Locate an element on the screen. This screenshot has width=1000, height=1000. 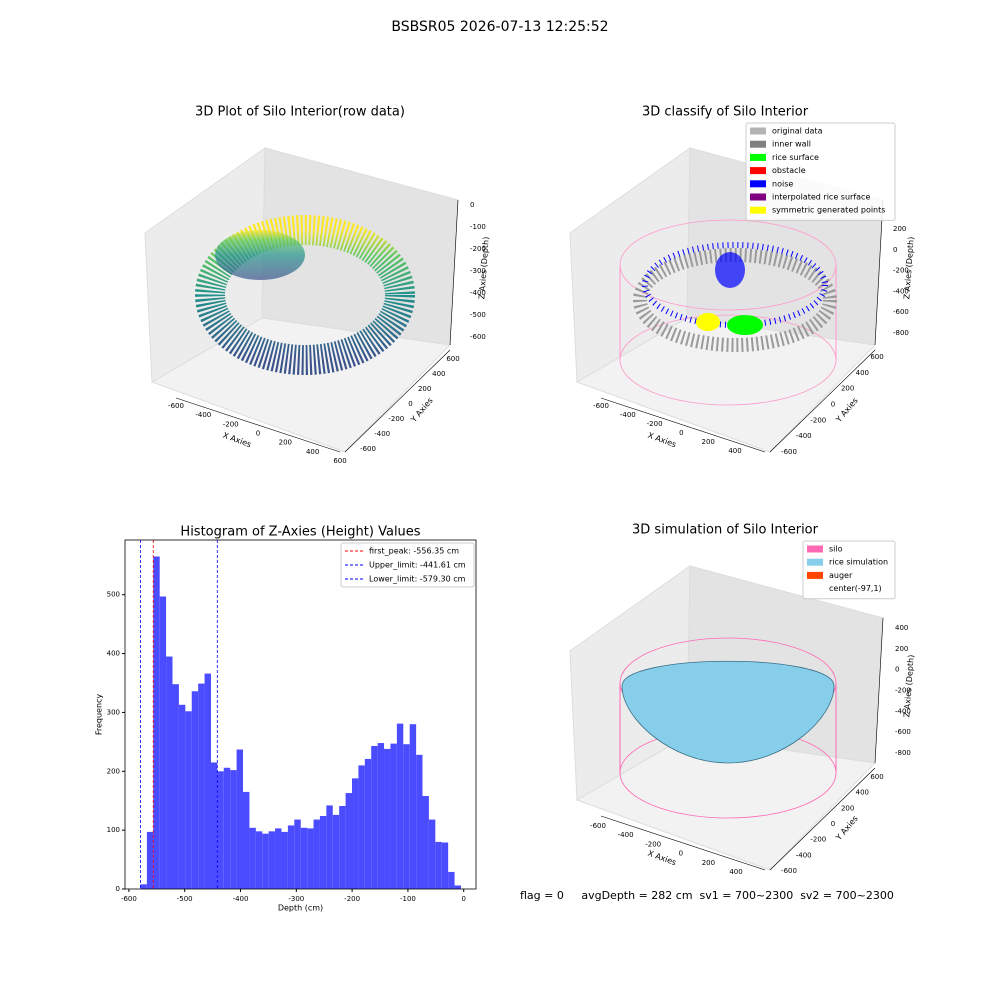
legend-label: Lower_limit: -579.30 cm is located at coordinates (417, 579).